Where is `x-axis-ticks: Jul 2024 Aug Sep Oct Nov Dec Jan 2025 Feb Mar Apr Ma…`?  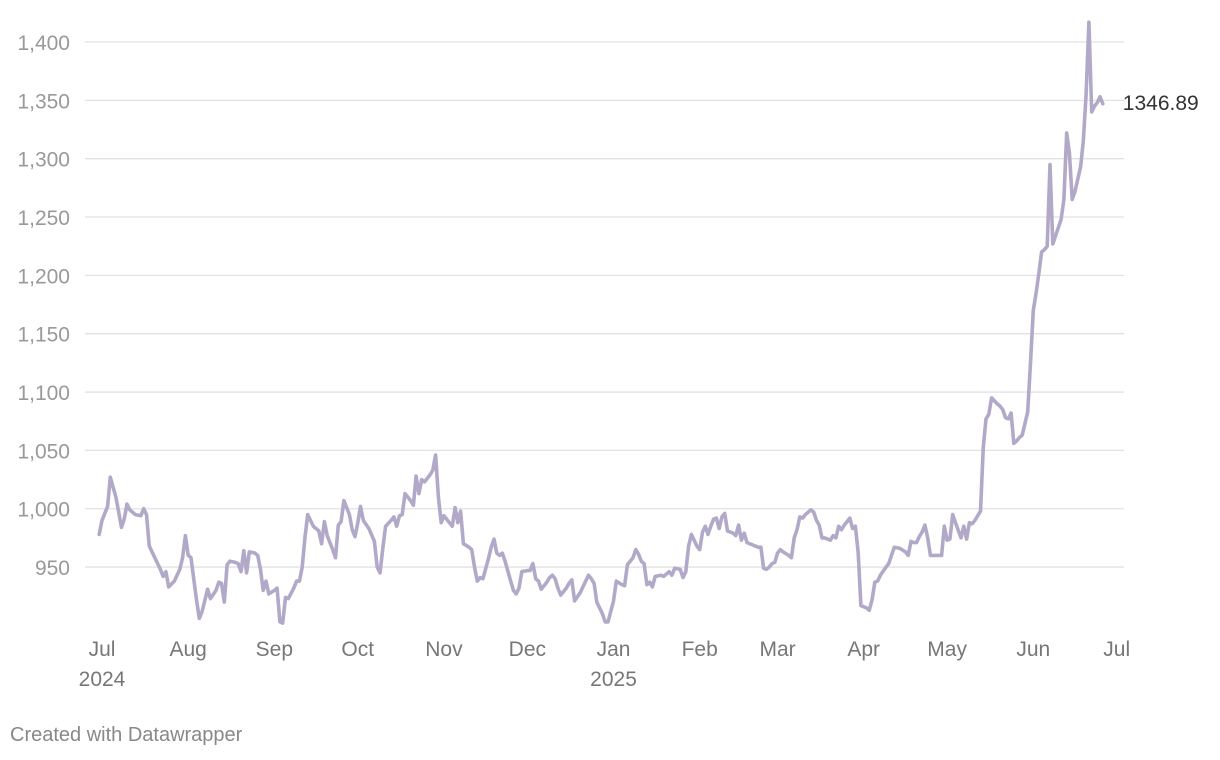 x-axis-ticks: Jul 2024 Aug Sep Oct Nov Dec Jan 2025 Feb Mar Apr Ma… is located at coordinates (604, 664).